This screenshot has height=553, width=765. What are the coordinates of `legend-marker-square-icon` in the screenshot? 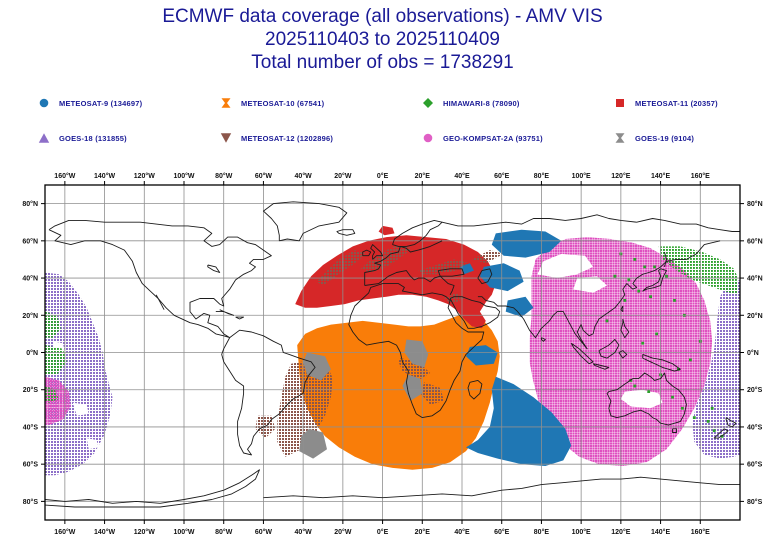 It's located at (620, 103).